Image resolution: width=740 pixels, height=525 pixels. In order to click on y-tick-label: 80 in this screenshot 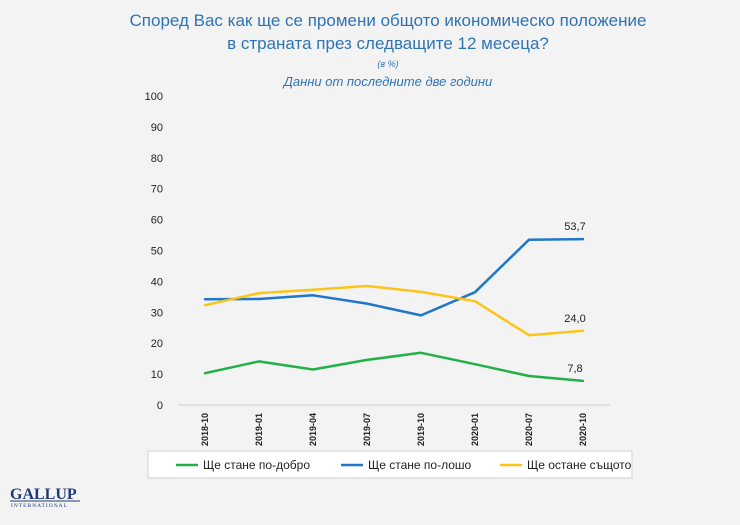, I will do `click(157, 159)`.